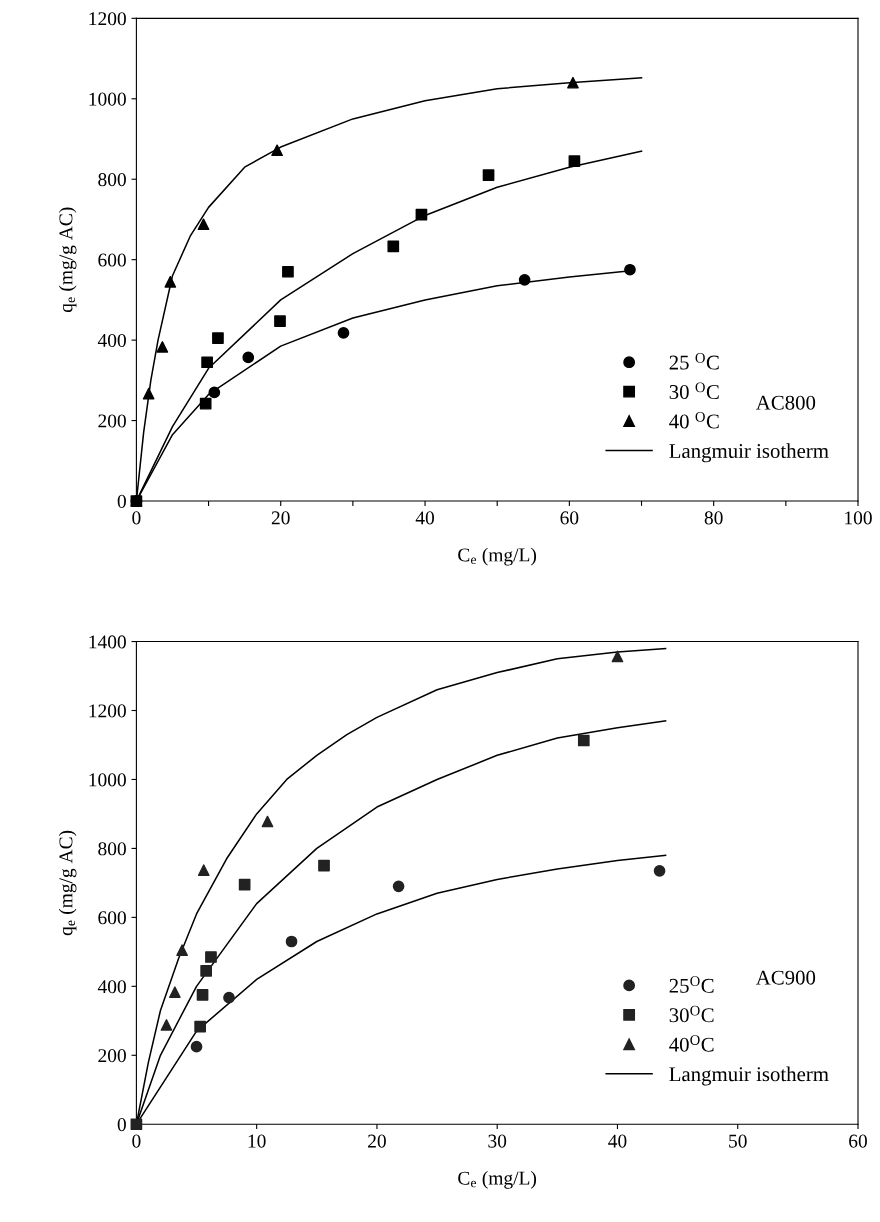 The height and width of the screenshot is (1222, 880). Describe the element at coordinates (691, 1043) in the screenshot. I see `legend-label: 40$^{O}$C` at that location.